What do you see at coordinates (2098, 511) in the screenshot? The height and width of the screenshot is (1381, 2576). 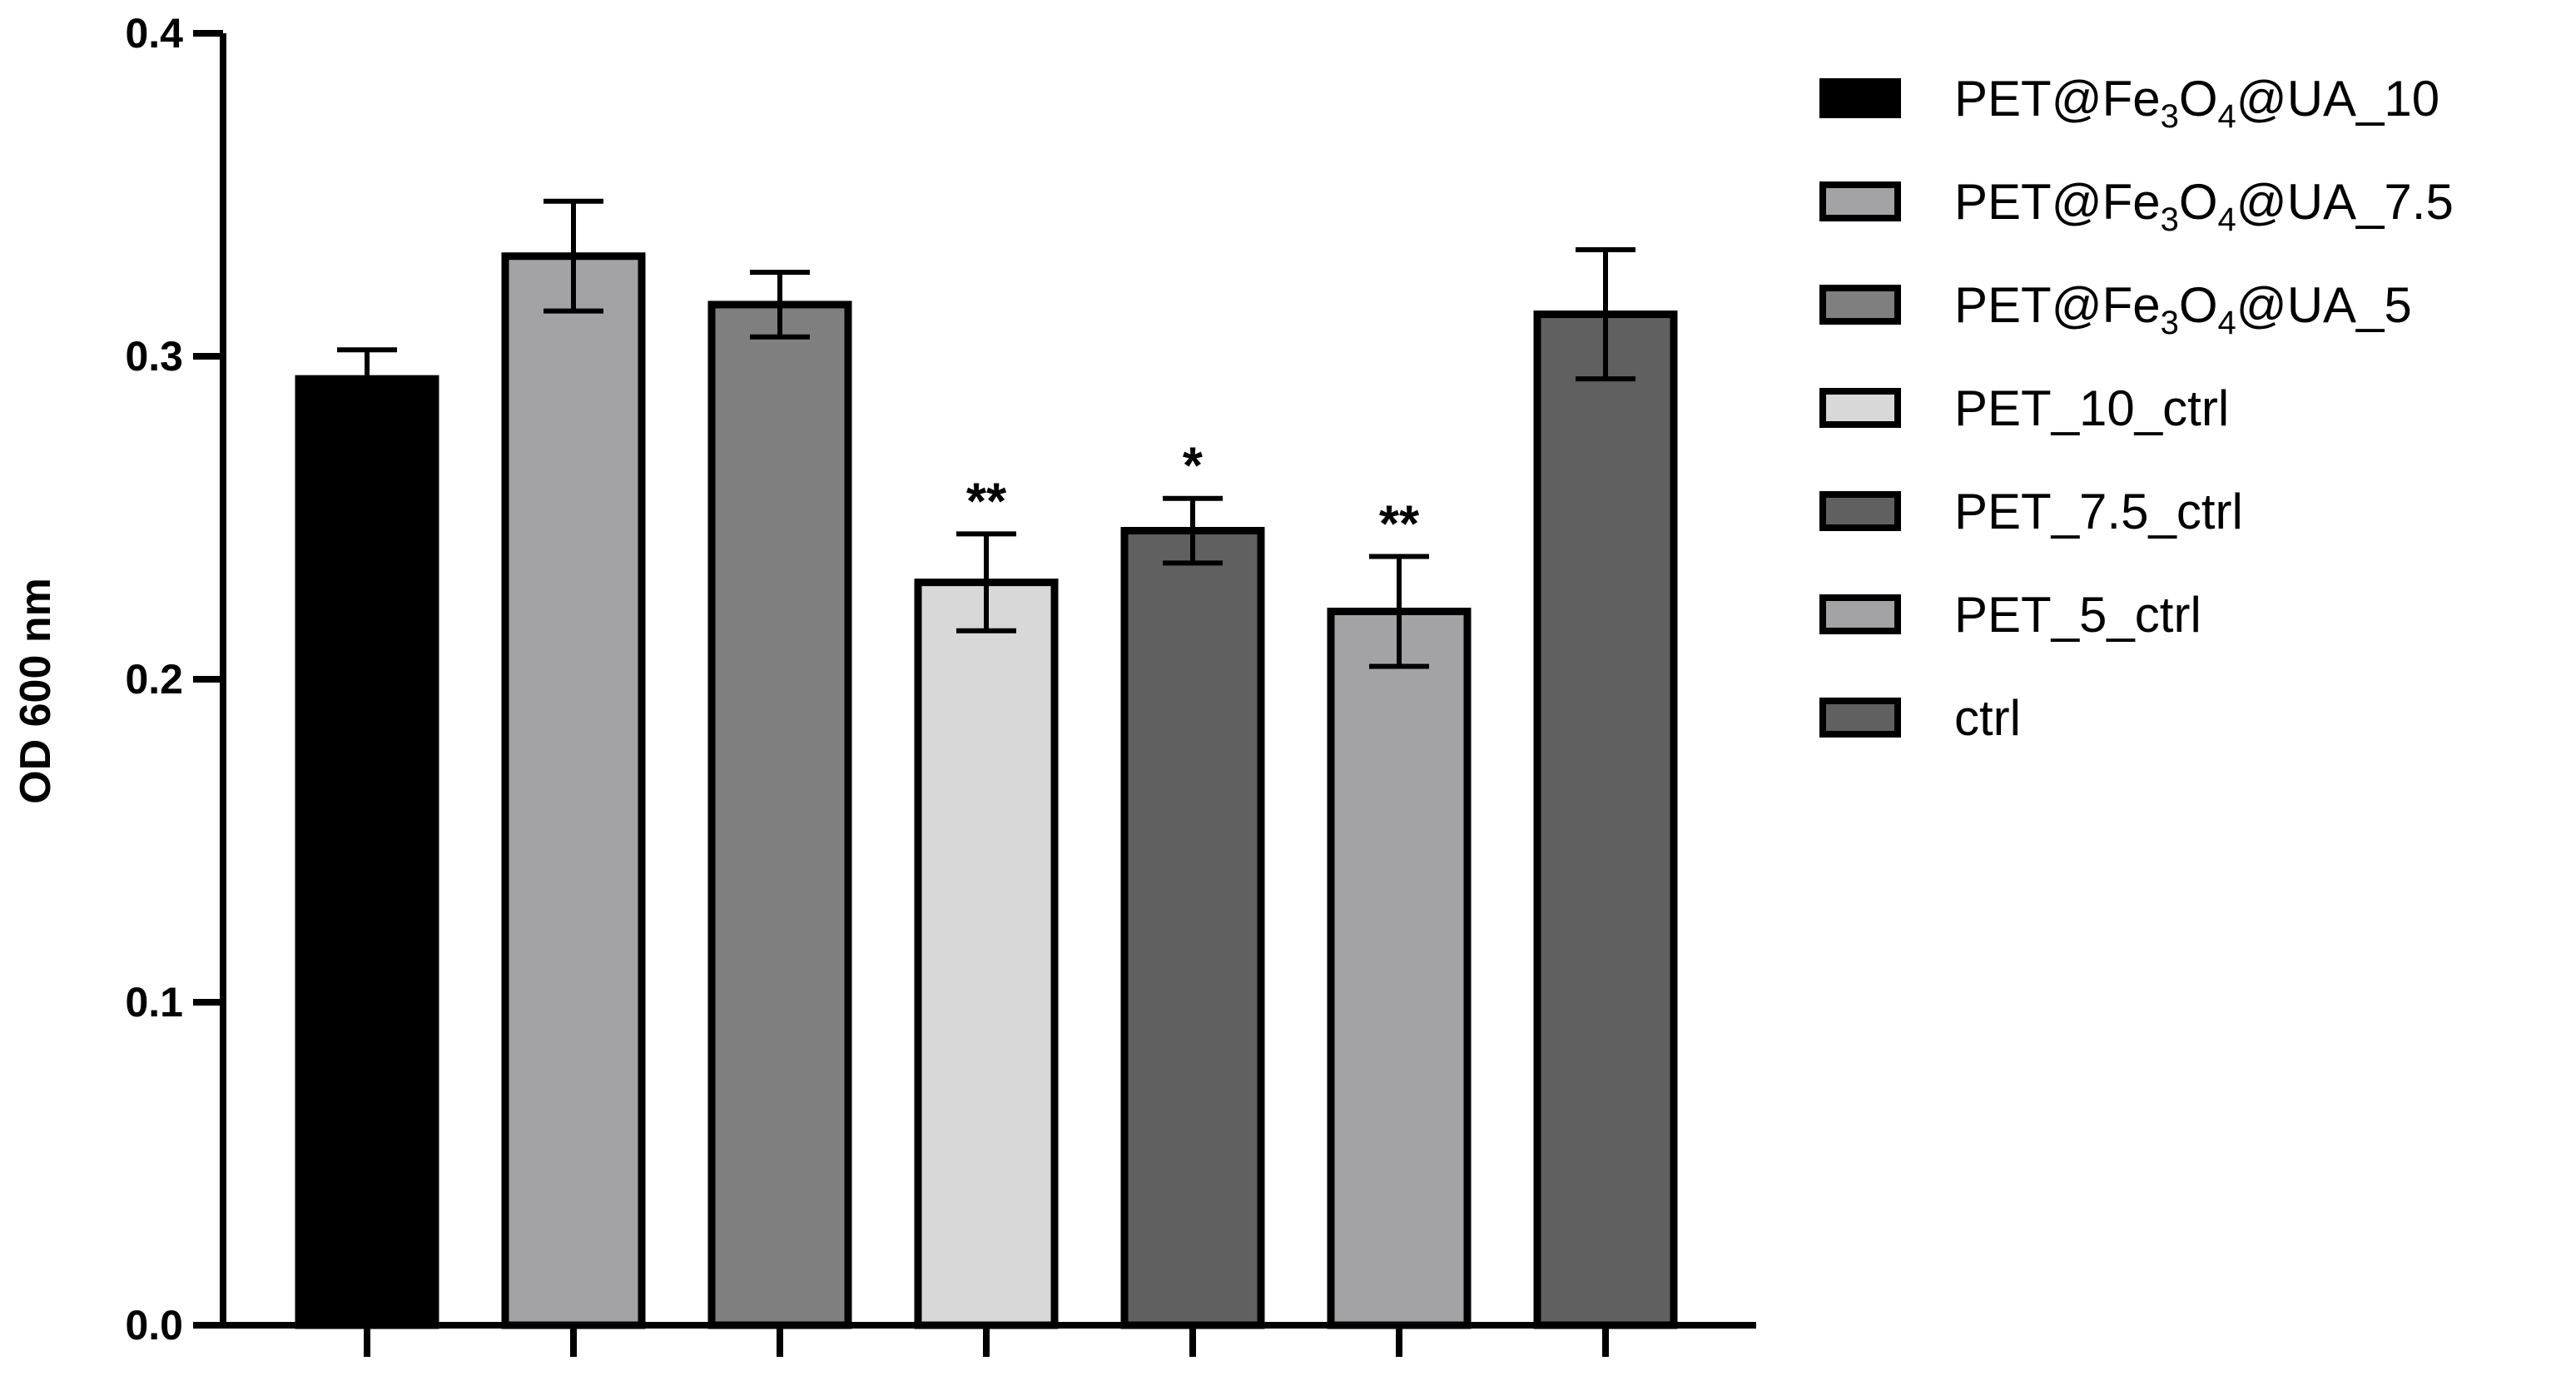 I see `legend-label-5: PET_7.5_ctrl` at bounding box center [2098, 511].